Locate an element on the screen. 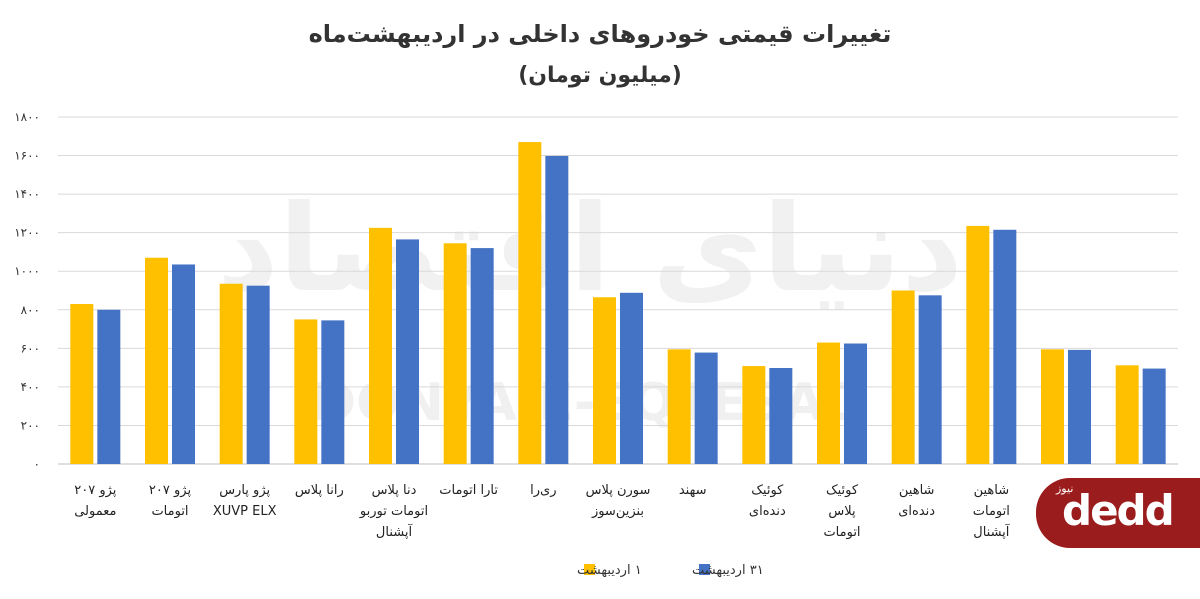  y-tick-label: ۶۰۰ is located at coordinates (30, 348).